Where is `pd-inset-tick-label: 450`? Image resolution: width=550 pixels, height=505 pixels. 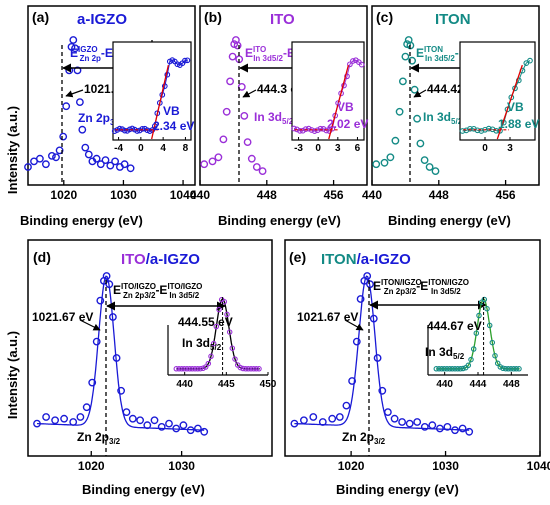 pd-inset-tick-label: 450 is located at coordinates (268, 384).